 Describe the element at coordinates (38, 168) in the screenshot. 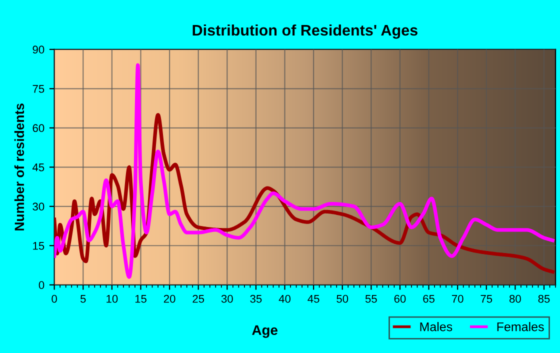

I see `y-tick-label: 45` at that location.